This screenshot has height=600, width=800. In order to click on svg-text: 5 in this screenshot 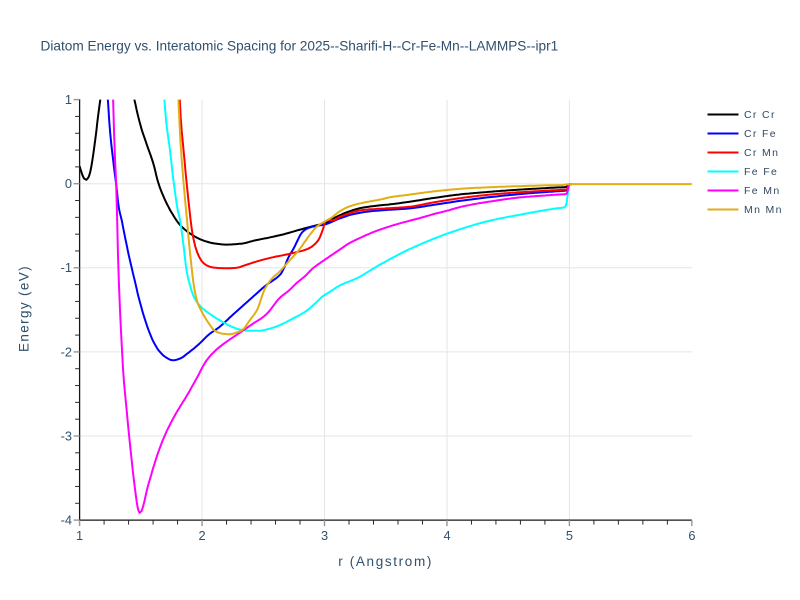, I will do `click(569, 535)`.